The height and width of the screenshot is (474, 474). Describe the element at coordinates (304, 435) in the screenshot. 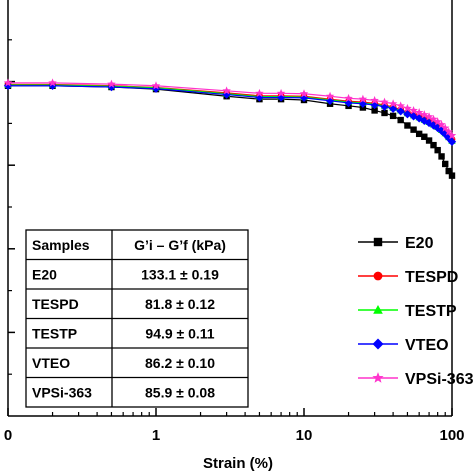

I see `x-tick-label: 10` at that location.